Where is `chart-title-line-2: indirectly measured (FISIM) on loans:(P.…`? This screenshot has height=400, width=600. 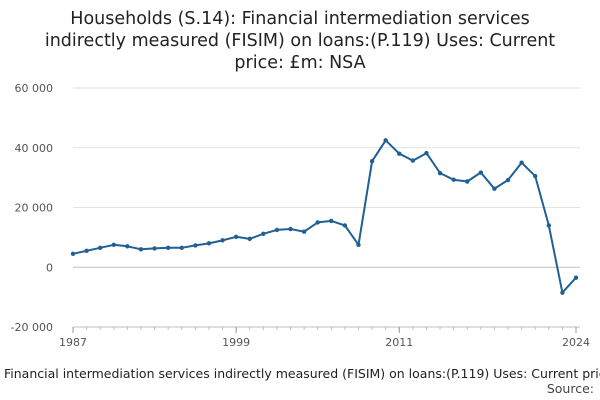 chart-title-line-2: indirectly measured (FISIM) on loans:(P.… is located at coordinates (300, 41).